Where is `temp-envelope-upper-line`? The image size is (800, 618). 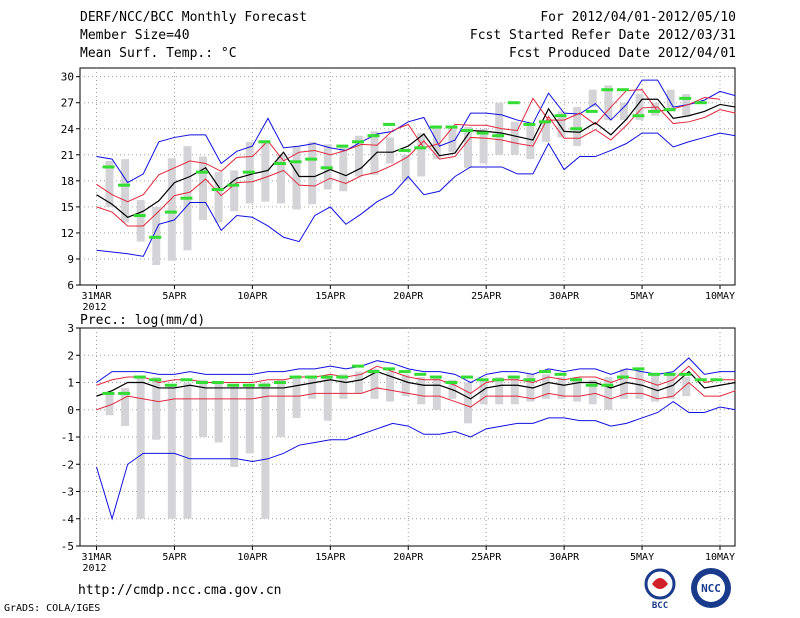 temp-envelope-upper-line is located at coordinates (416, 131).